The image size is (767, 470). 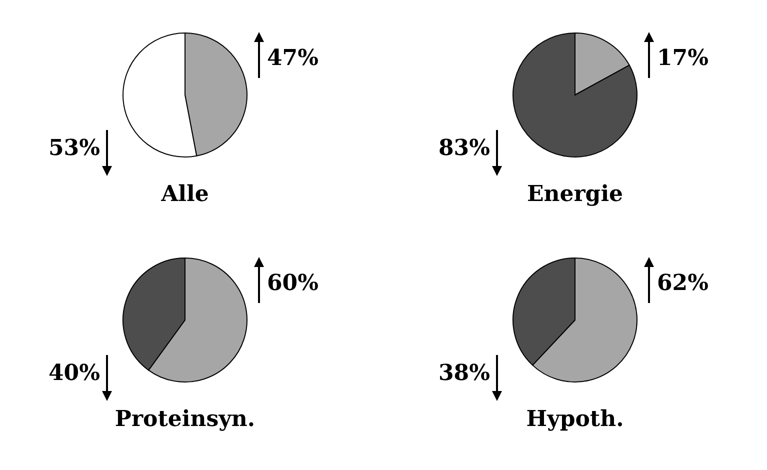 What do you see at coordinates (683, 58) in the screenshot?
I see `data-label: 17%` at bounding box center [683, 58].